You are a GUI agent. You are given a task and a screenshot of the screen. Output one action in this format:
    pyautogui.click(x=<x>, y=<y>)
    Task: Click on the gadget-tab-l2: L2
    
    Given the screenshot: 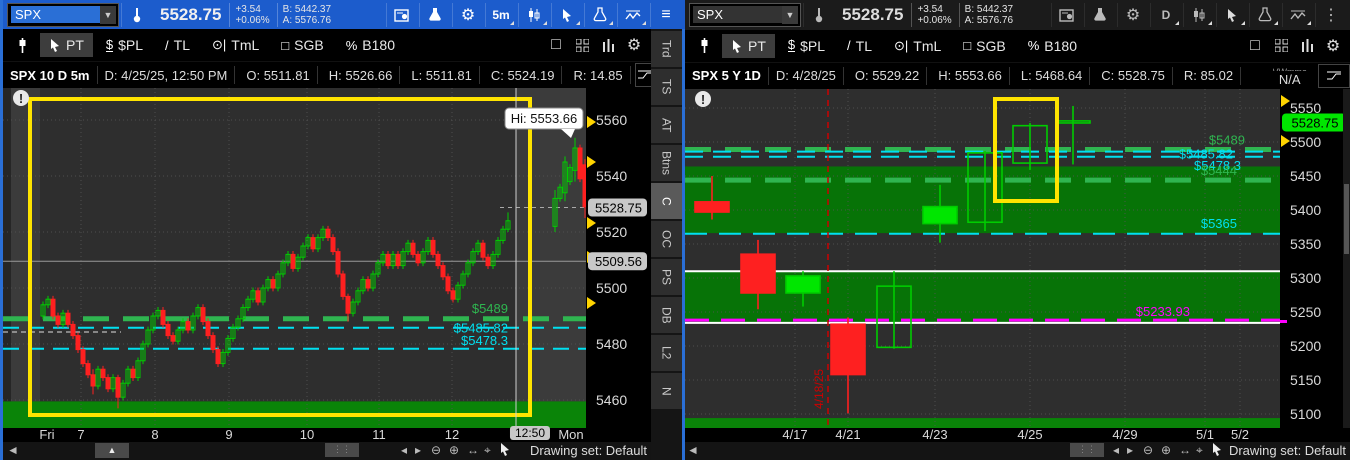 What is the action you would take?
    pyautogui.click(x=666, y=353)
    